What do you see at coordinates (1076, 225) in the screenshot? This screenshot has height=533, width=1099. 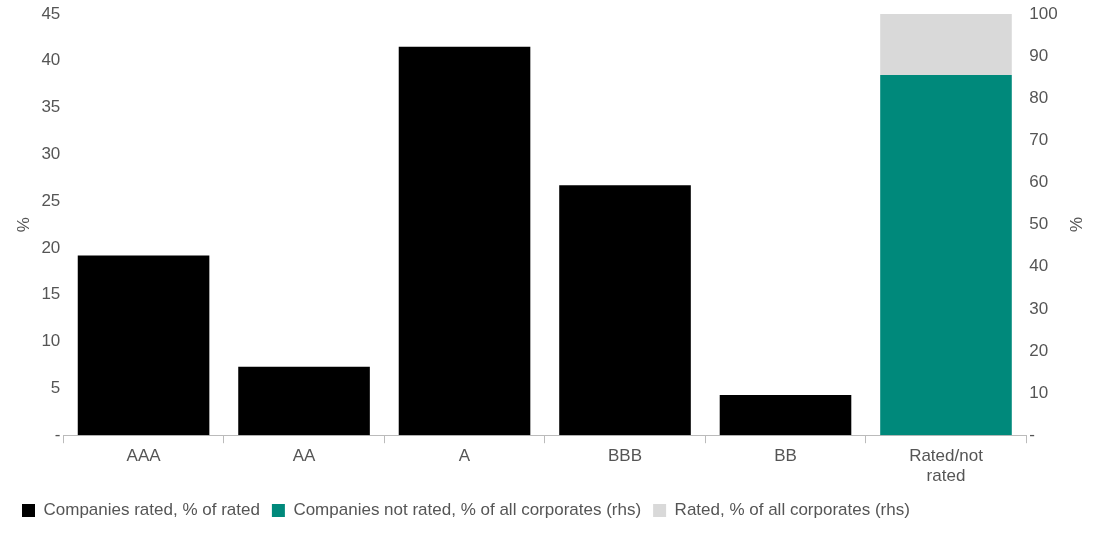 I see `y2-axis-title: %` at bounding box center [1076, 225].